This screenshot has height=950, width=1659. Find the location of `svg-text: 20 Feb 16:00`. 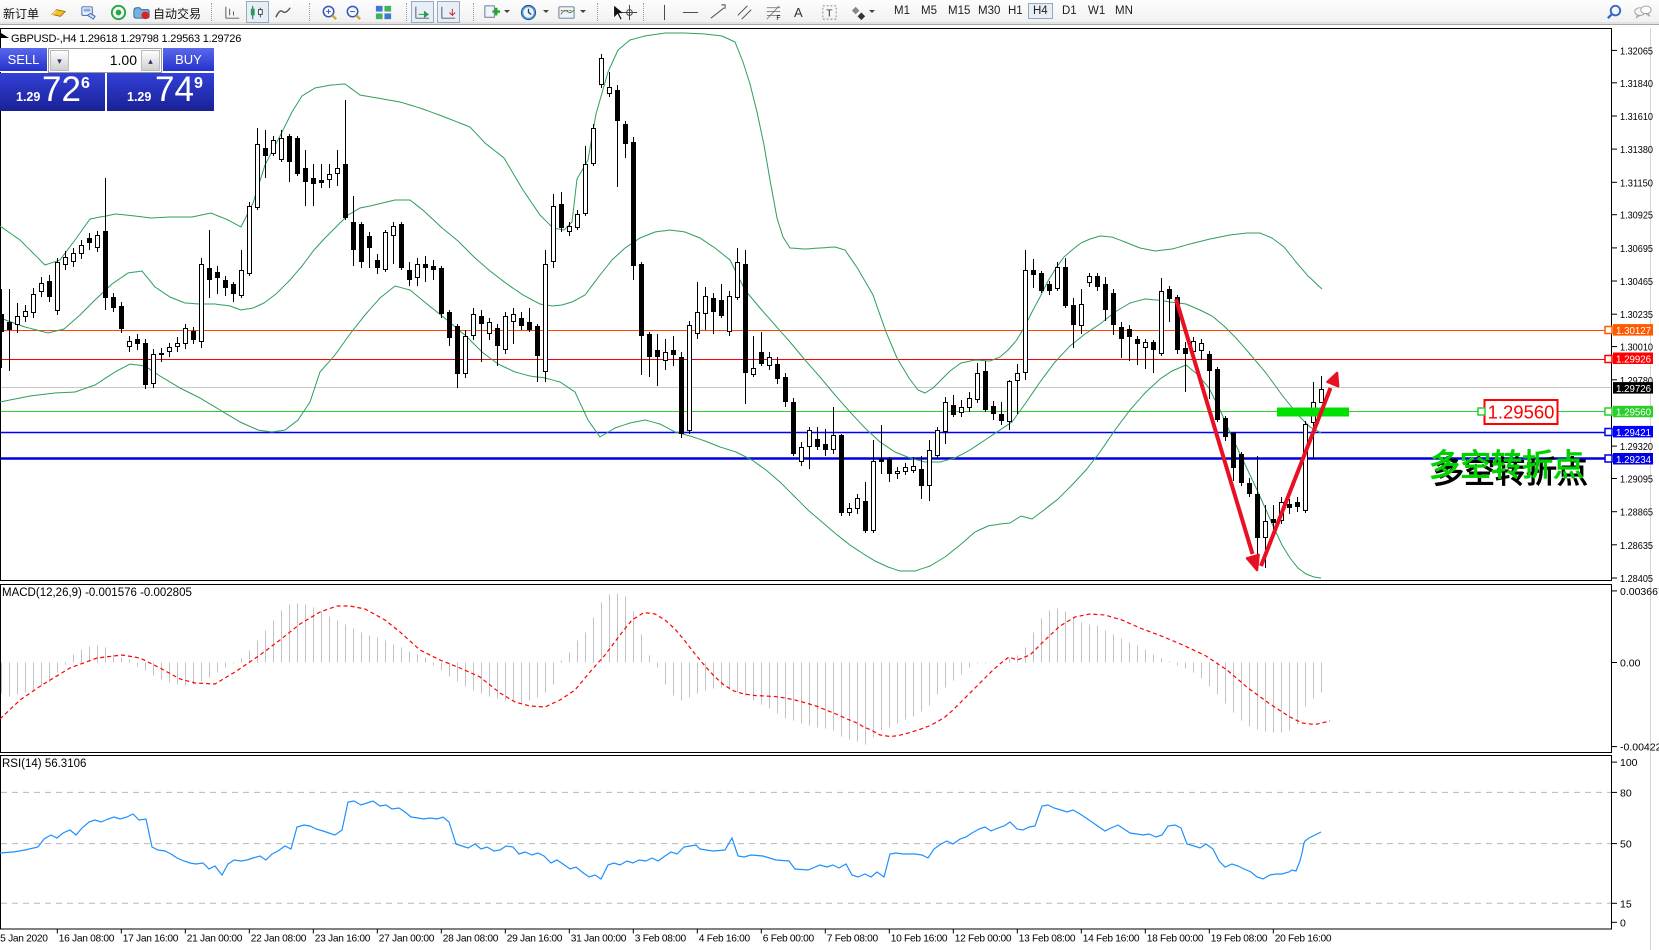

svg-text: 20 Feb 16:00 is located at coordinates (1303, 939).